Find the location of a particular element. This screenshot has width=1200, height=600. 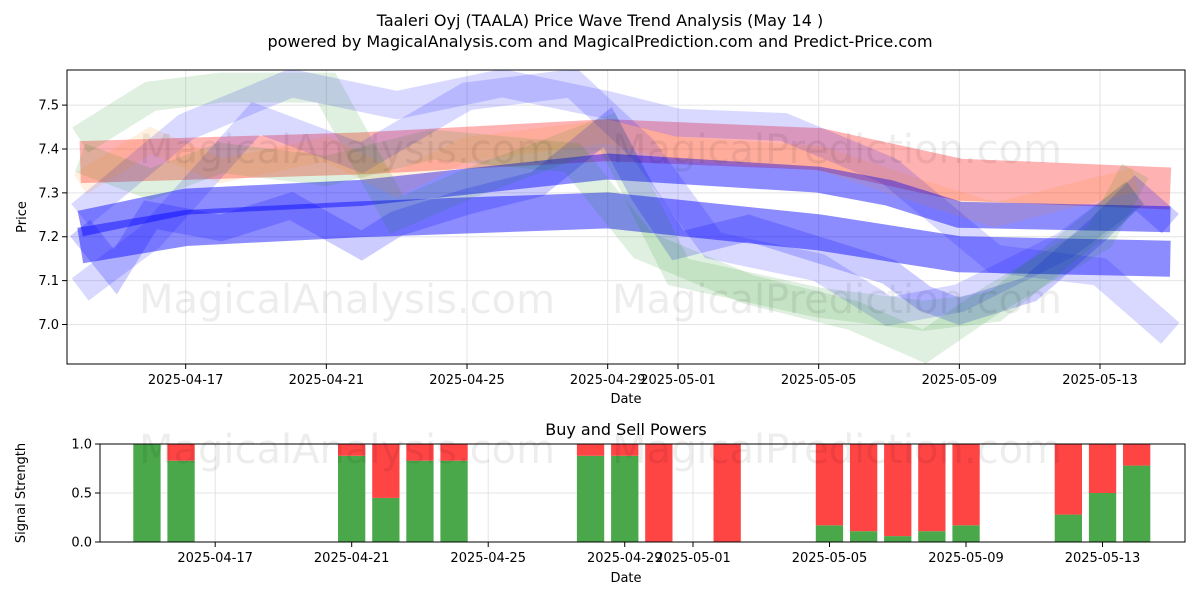

price-y-ticks: 7.0 7.1 7.2 7.3 7.4 7.5 is located at coordinates (52, 216).